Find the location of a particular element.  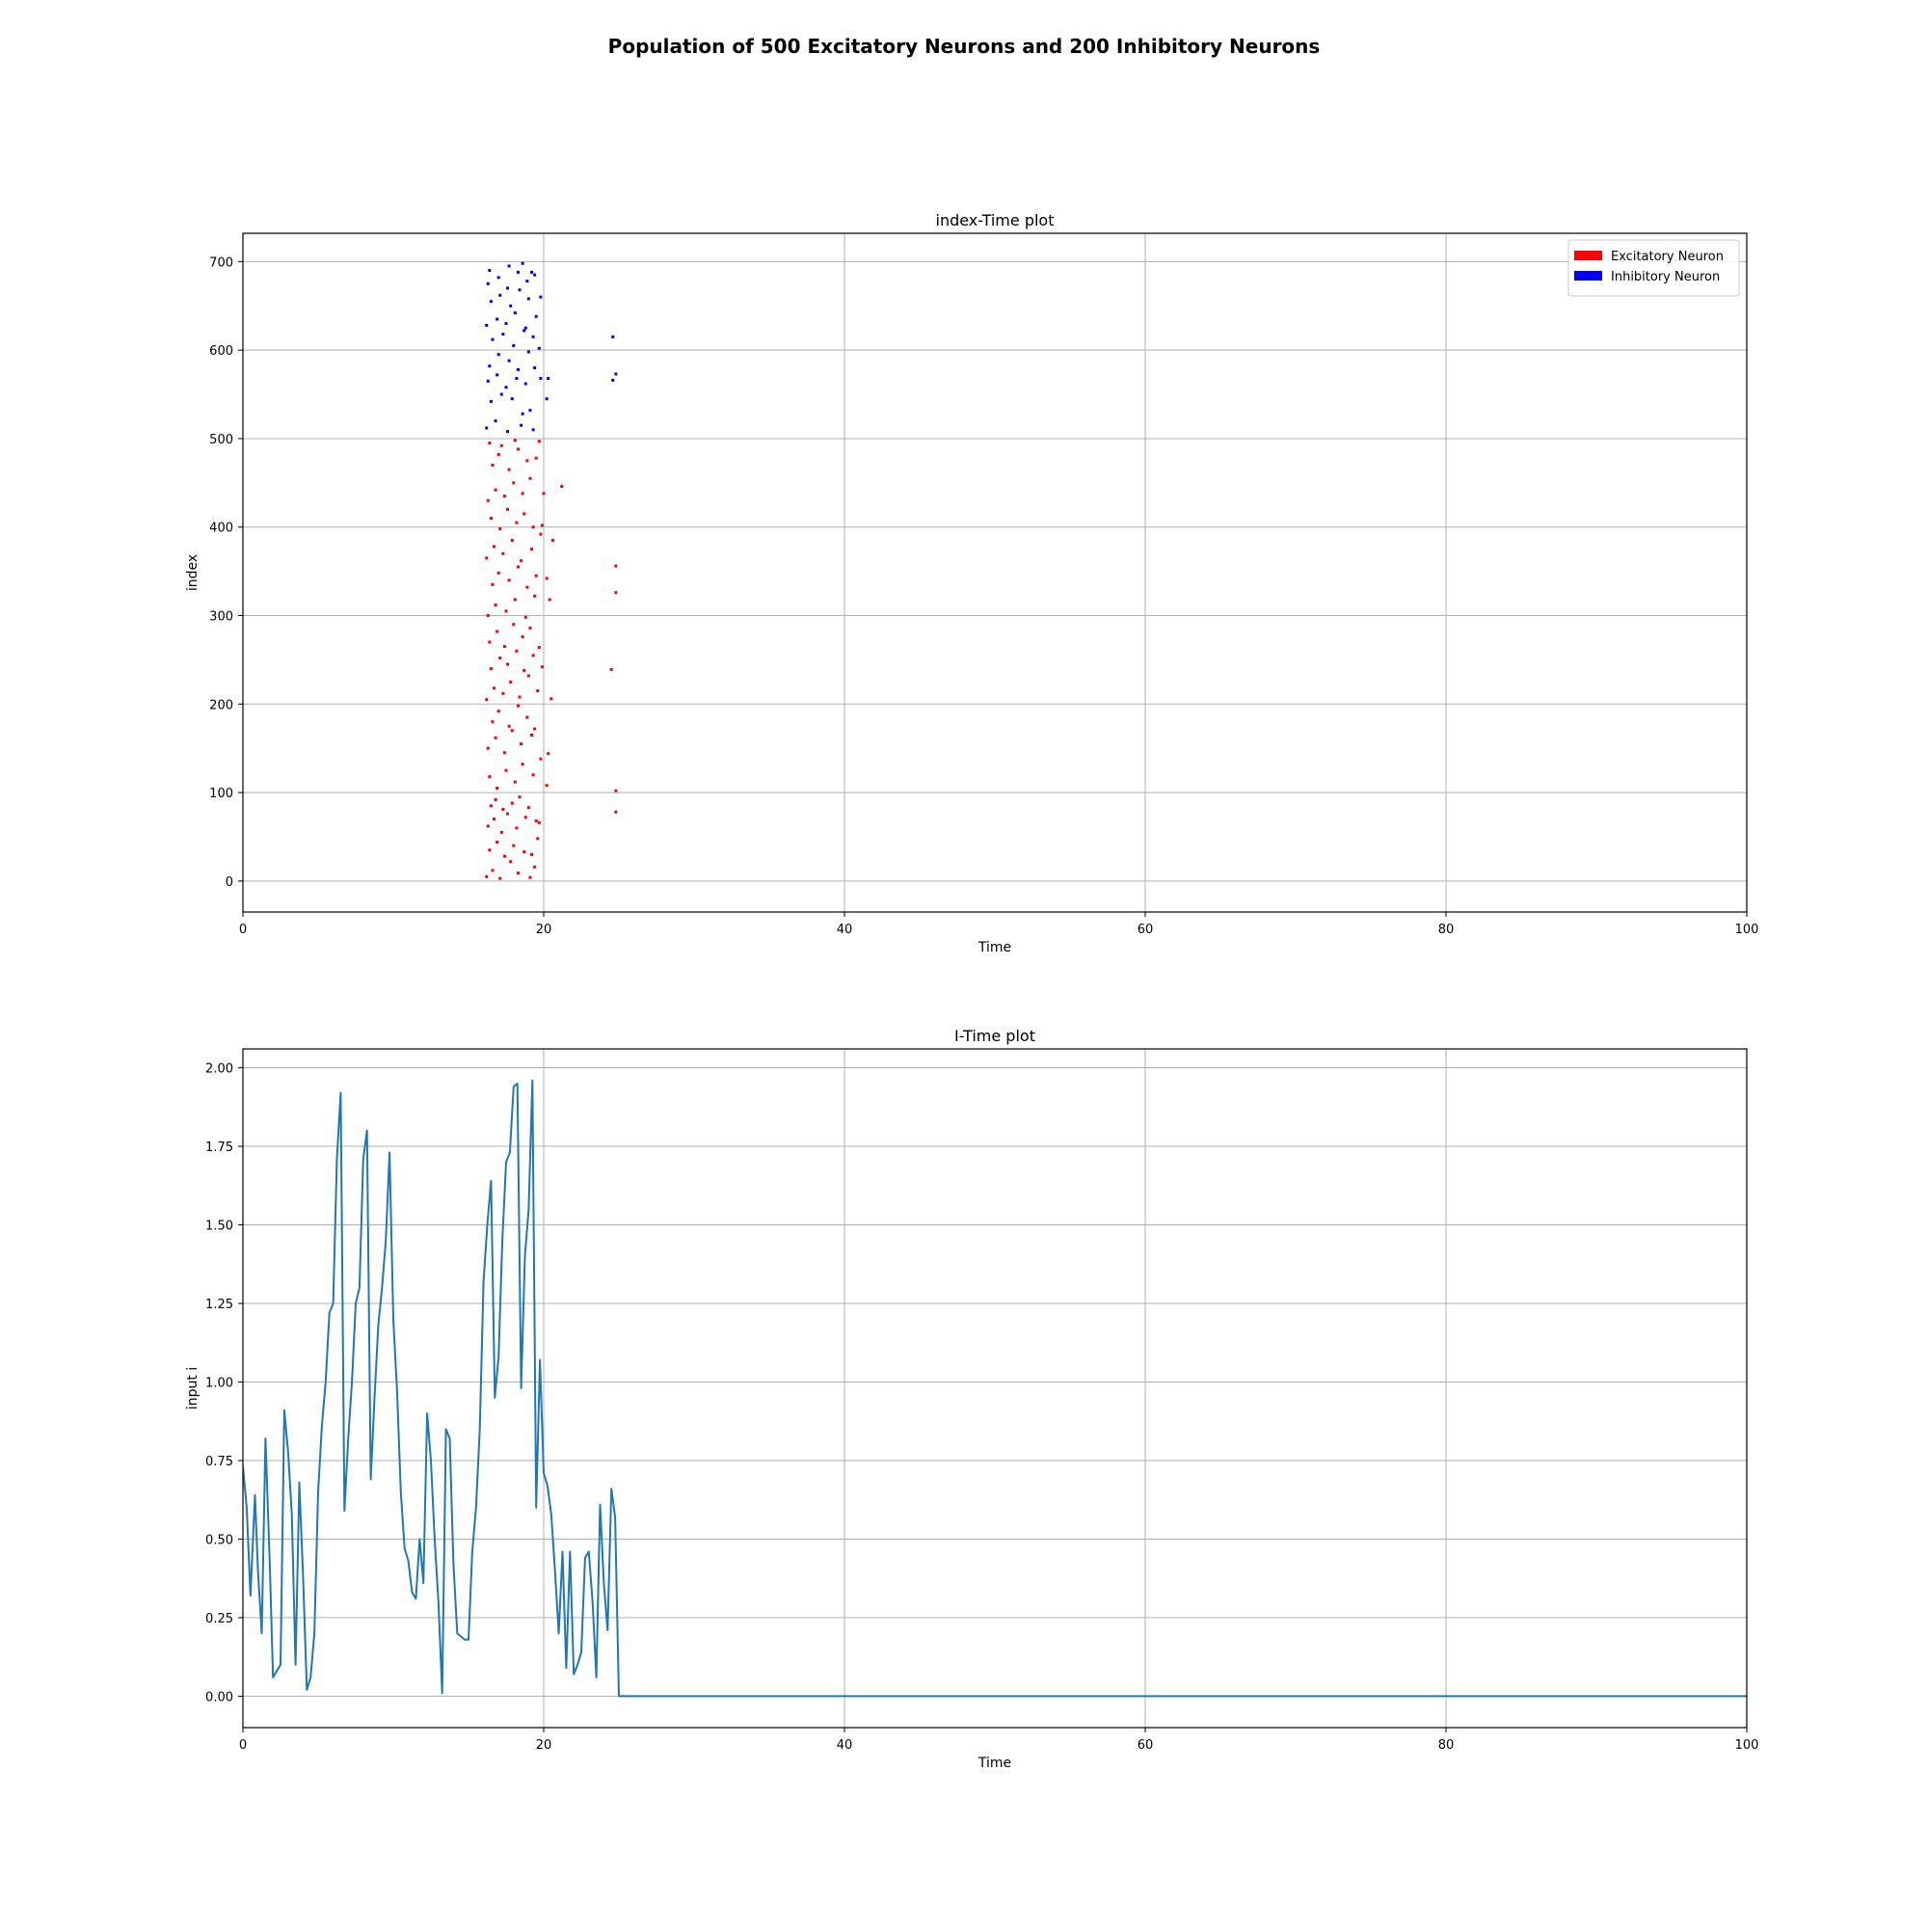

x-tick-label: 20 is located at coordinates (544, 1746).